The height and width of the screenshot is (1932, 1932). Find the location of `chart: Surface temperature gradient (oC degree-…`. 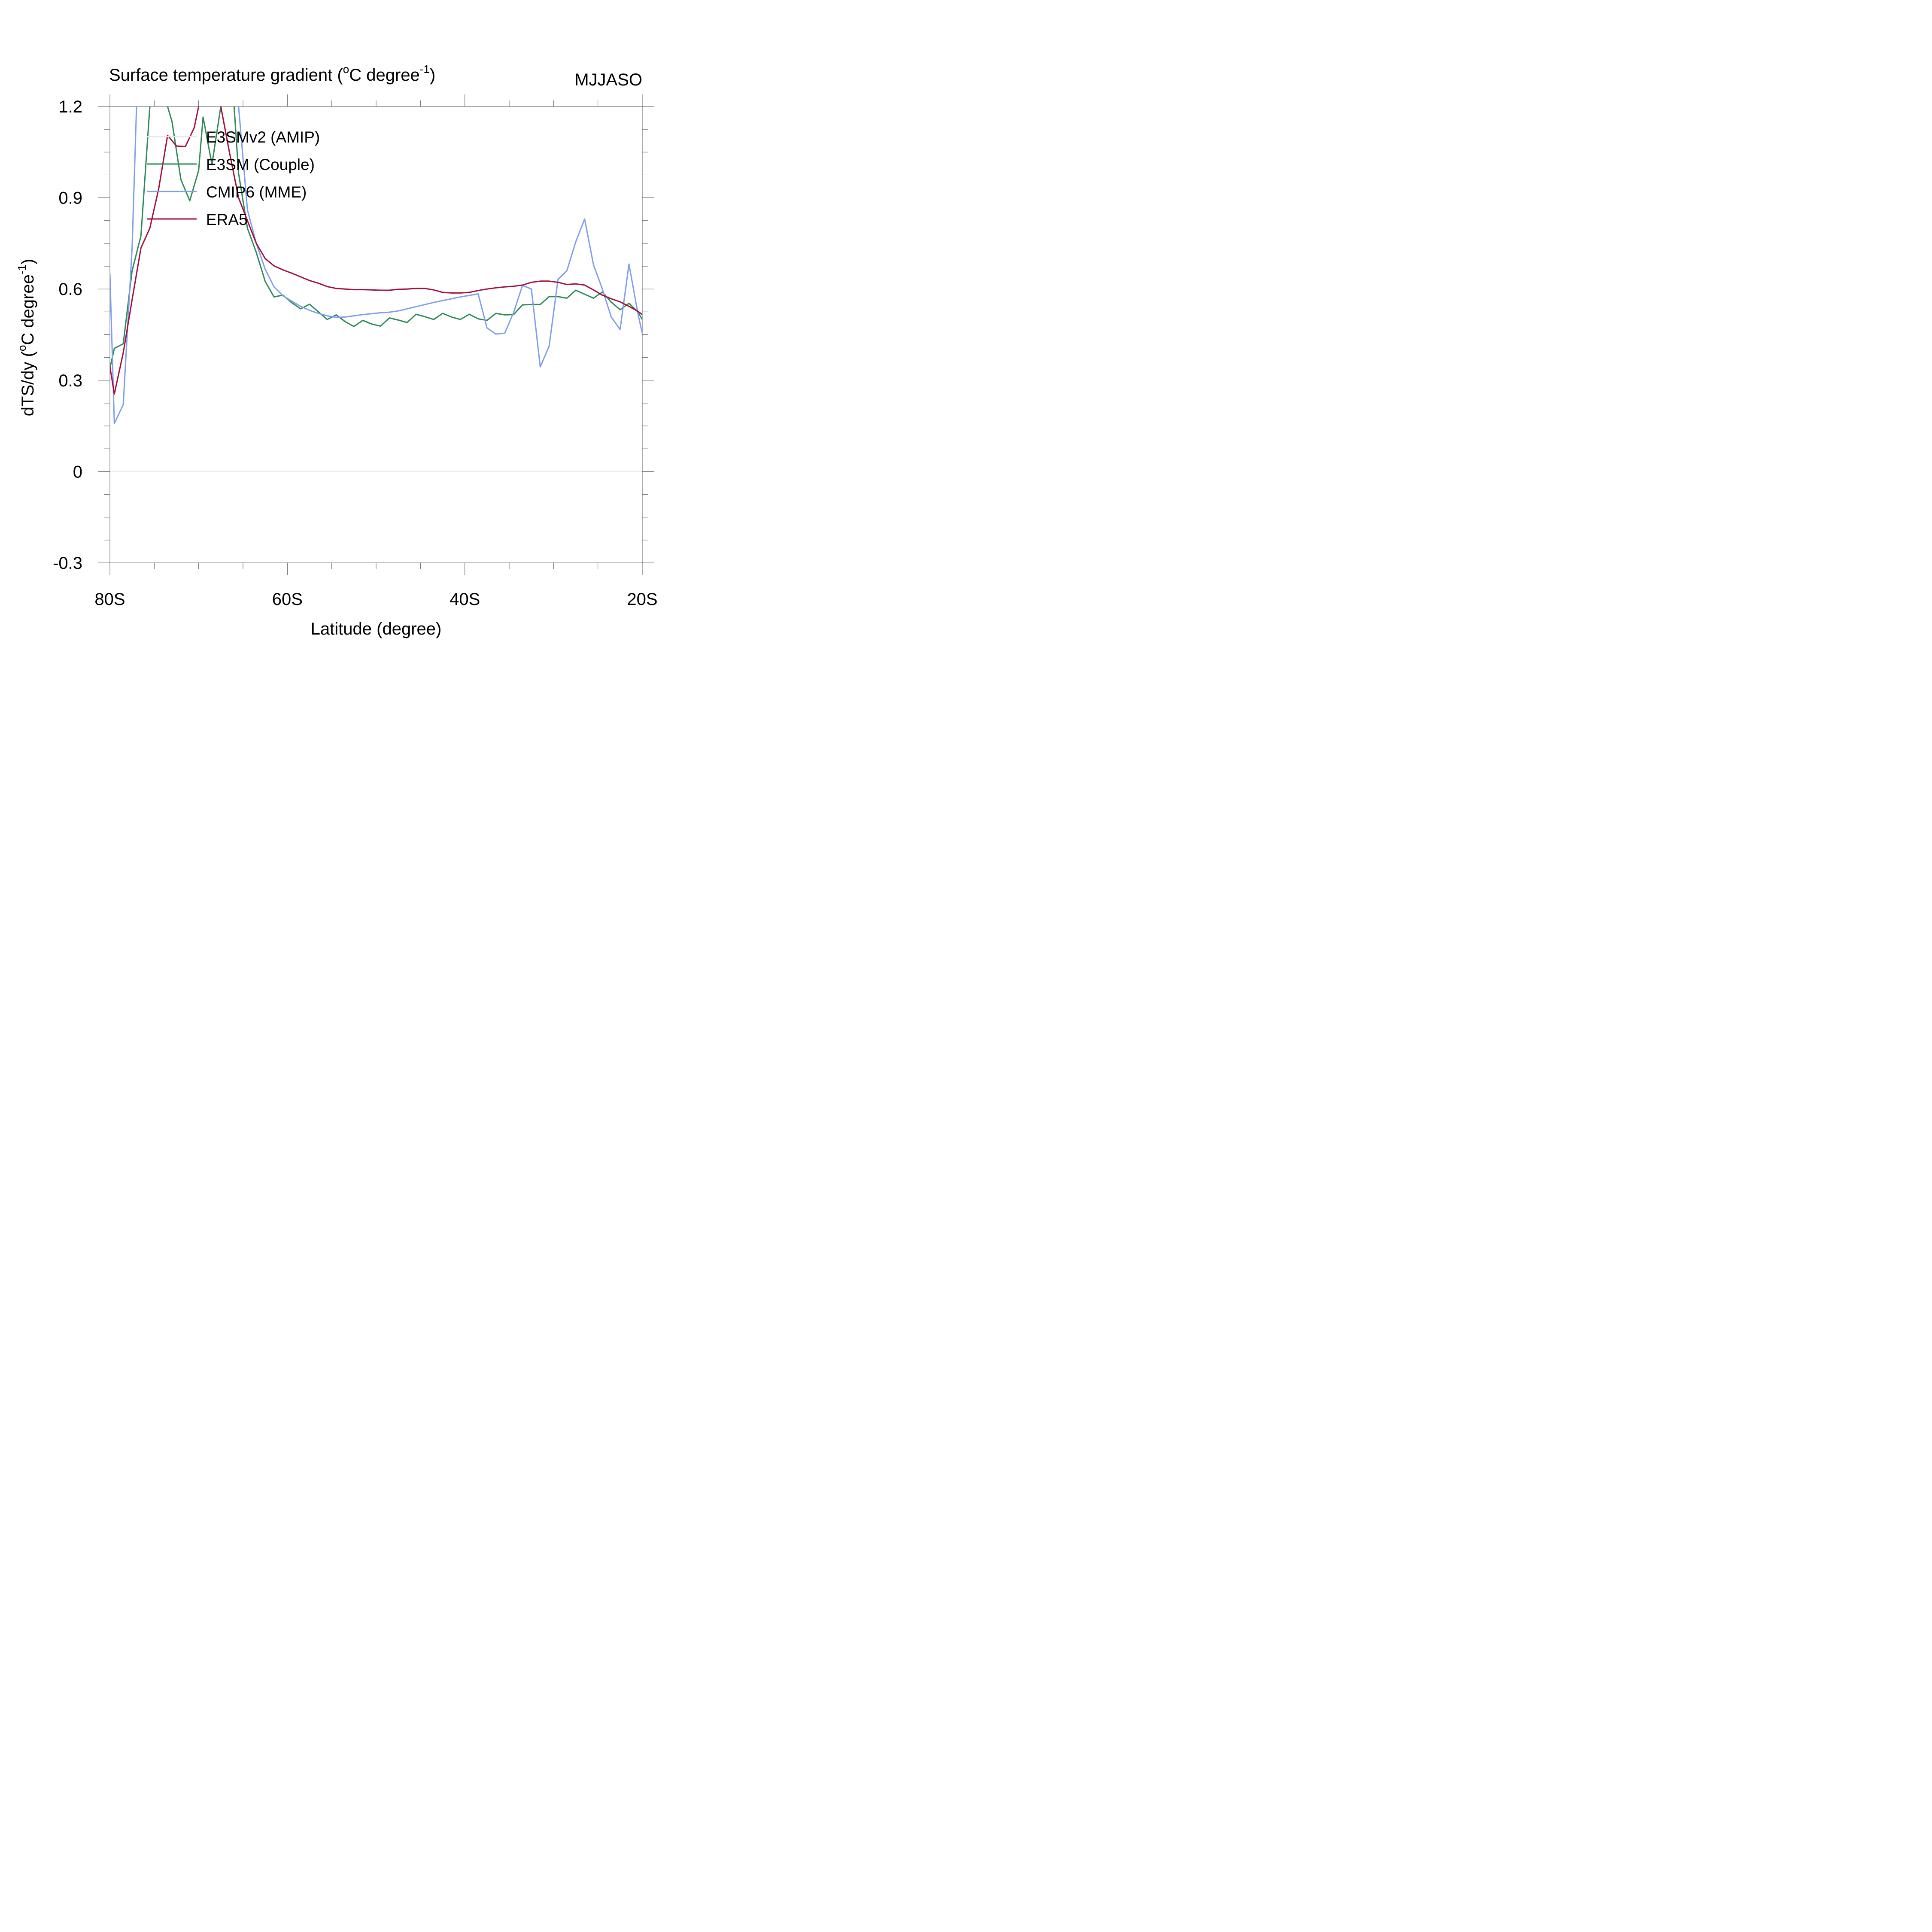

chart: Surface temperature gradient (oC degree-… is located at coordinates (336, 350).